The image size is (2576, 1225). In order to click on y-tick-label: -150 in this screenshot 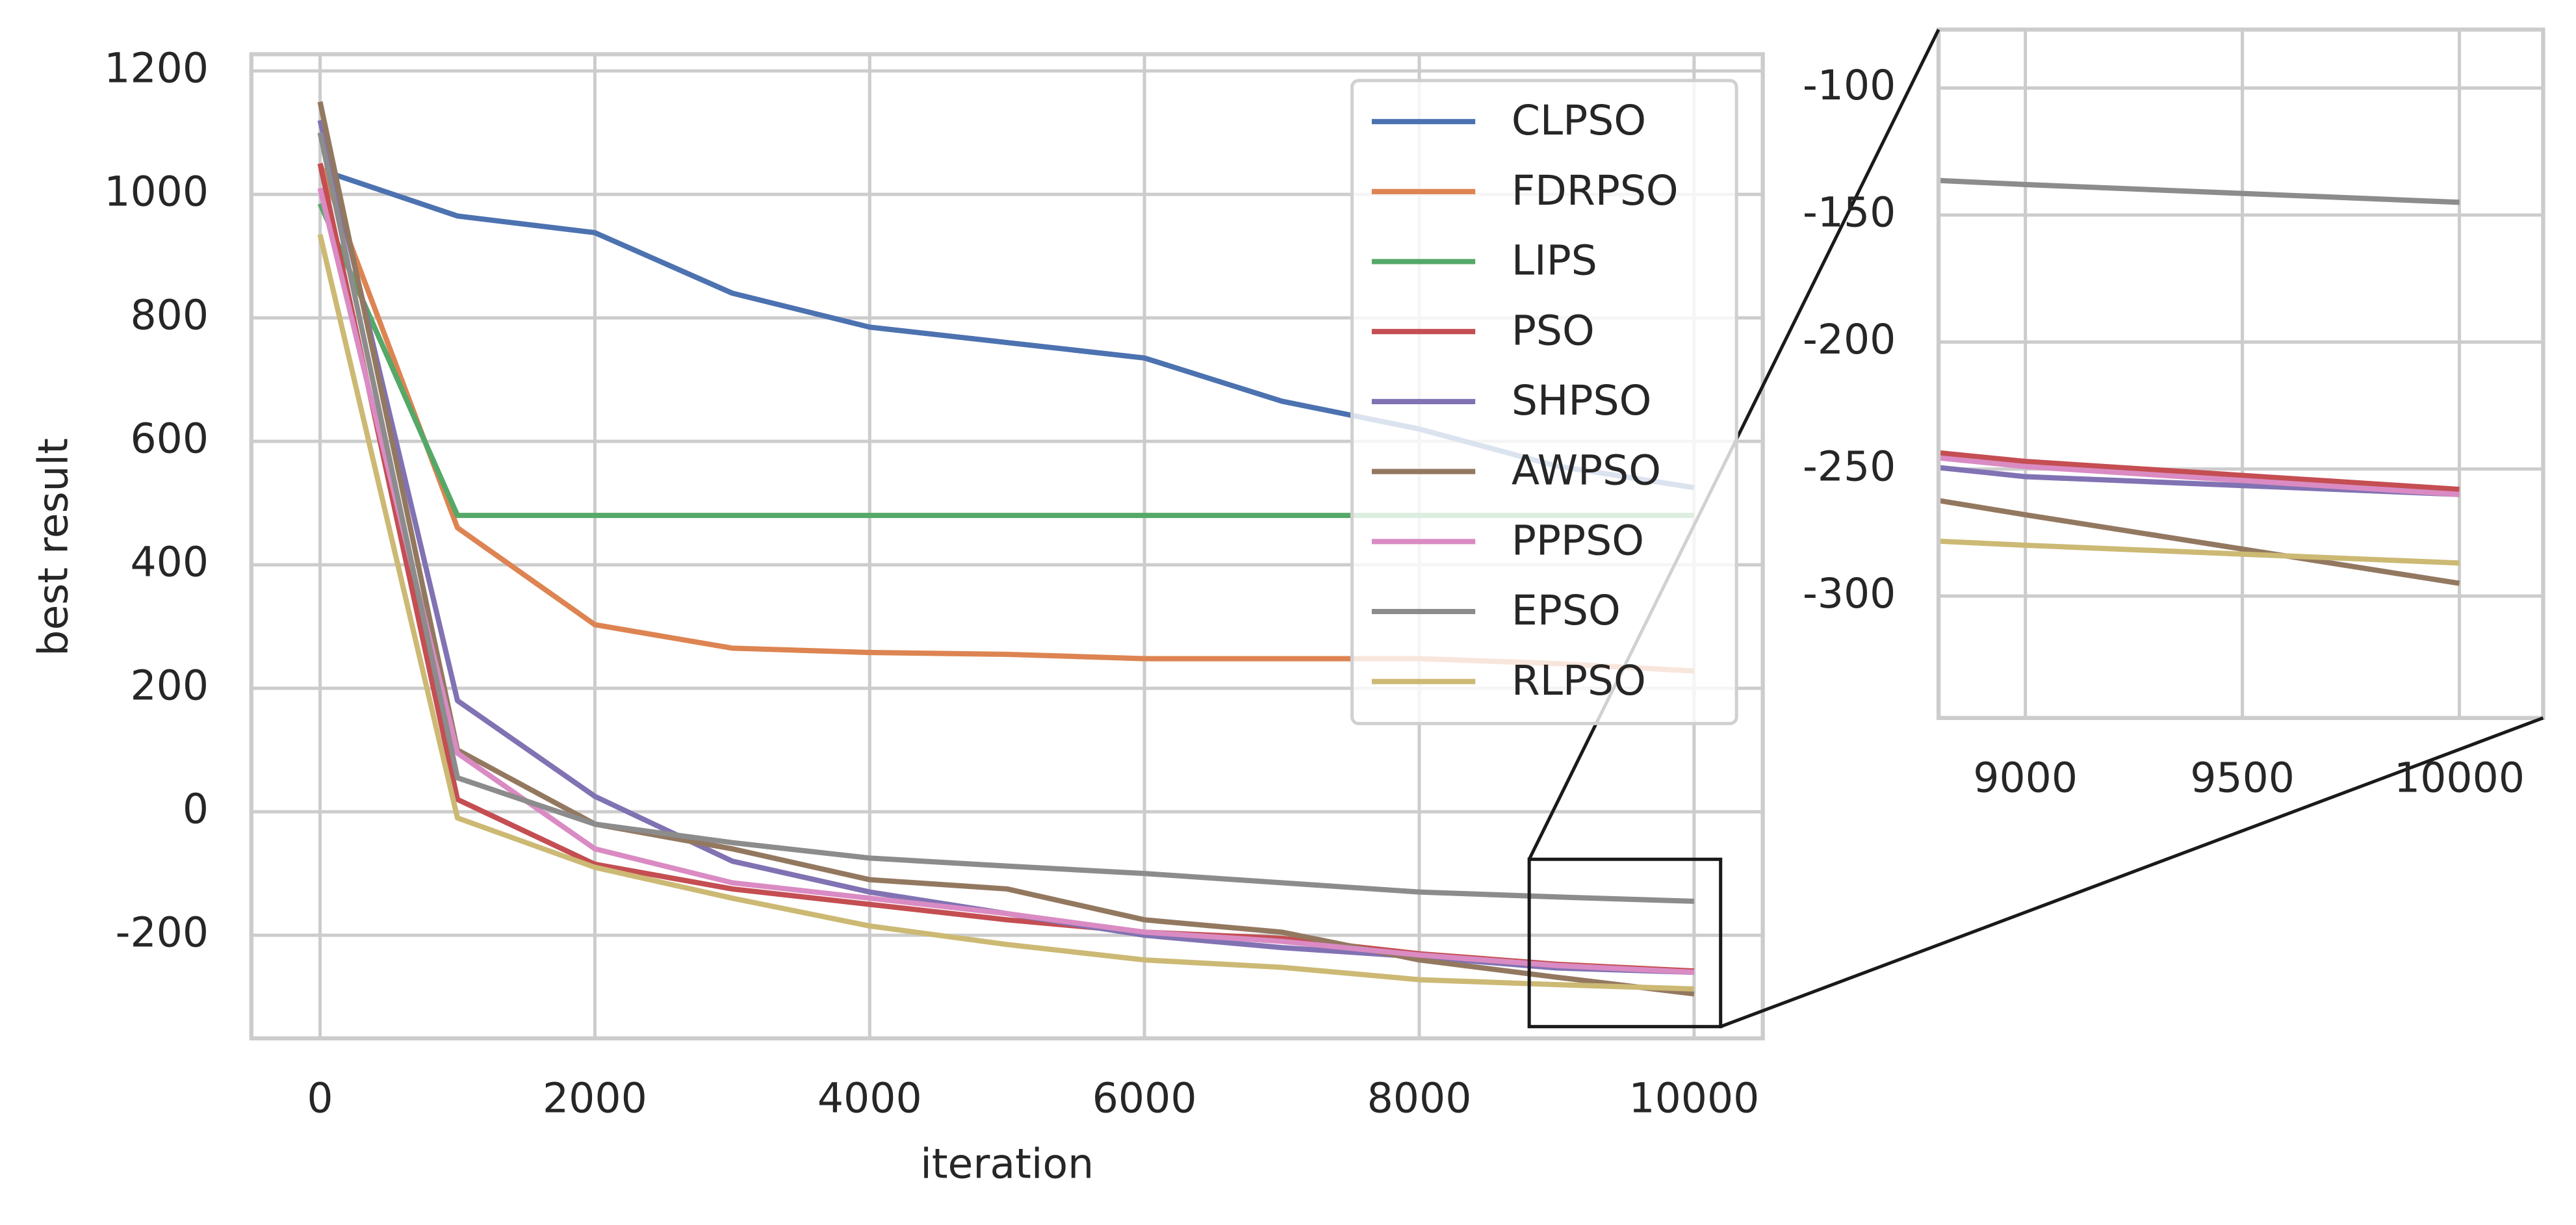, I will do `click(1849, 212)`.